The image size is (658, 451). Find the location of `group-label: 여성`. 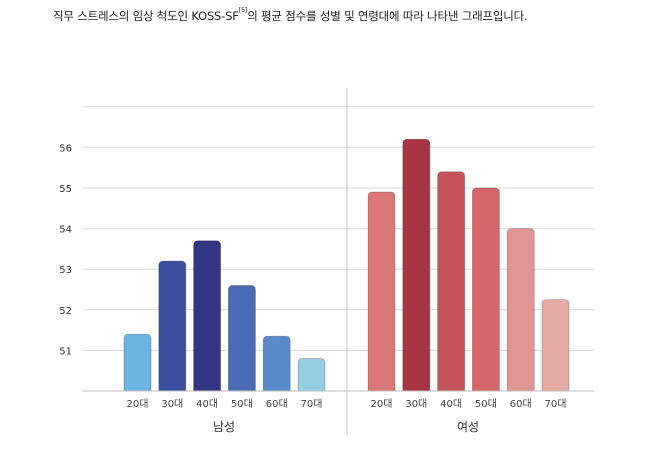

group-label: 여성 is located at coordinates (468, 427).